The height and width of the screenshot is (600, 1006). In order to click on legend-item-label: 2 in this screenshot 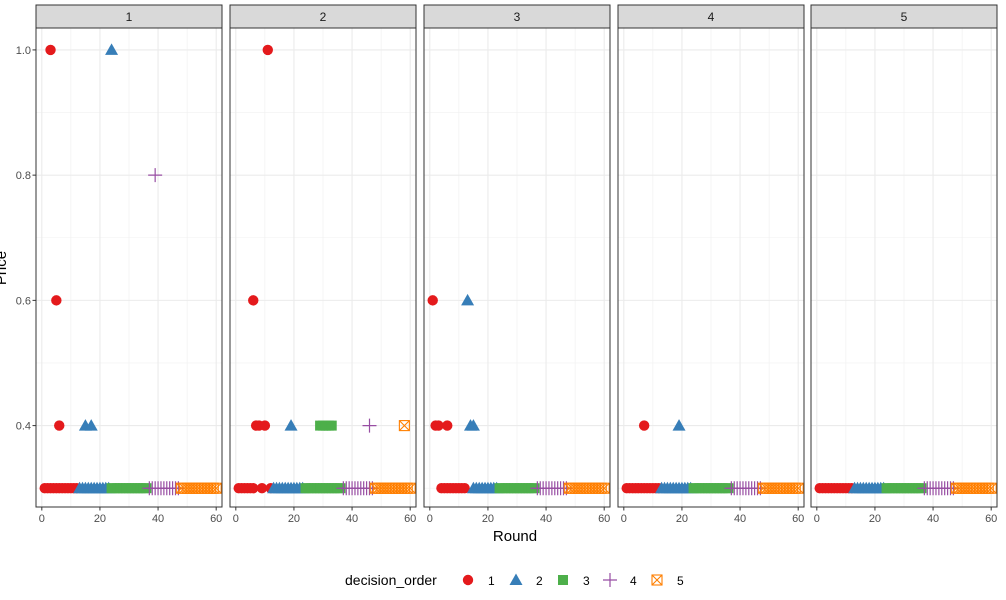, I will do `click(539, 581)`.